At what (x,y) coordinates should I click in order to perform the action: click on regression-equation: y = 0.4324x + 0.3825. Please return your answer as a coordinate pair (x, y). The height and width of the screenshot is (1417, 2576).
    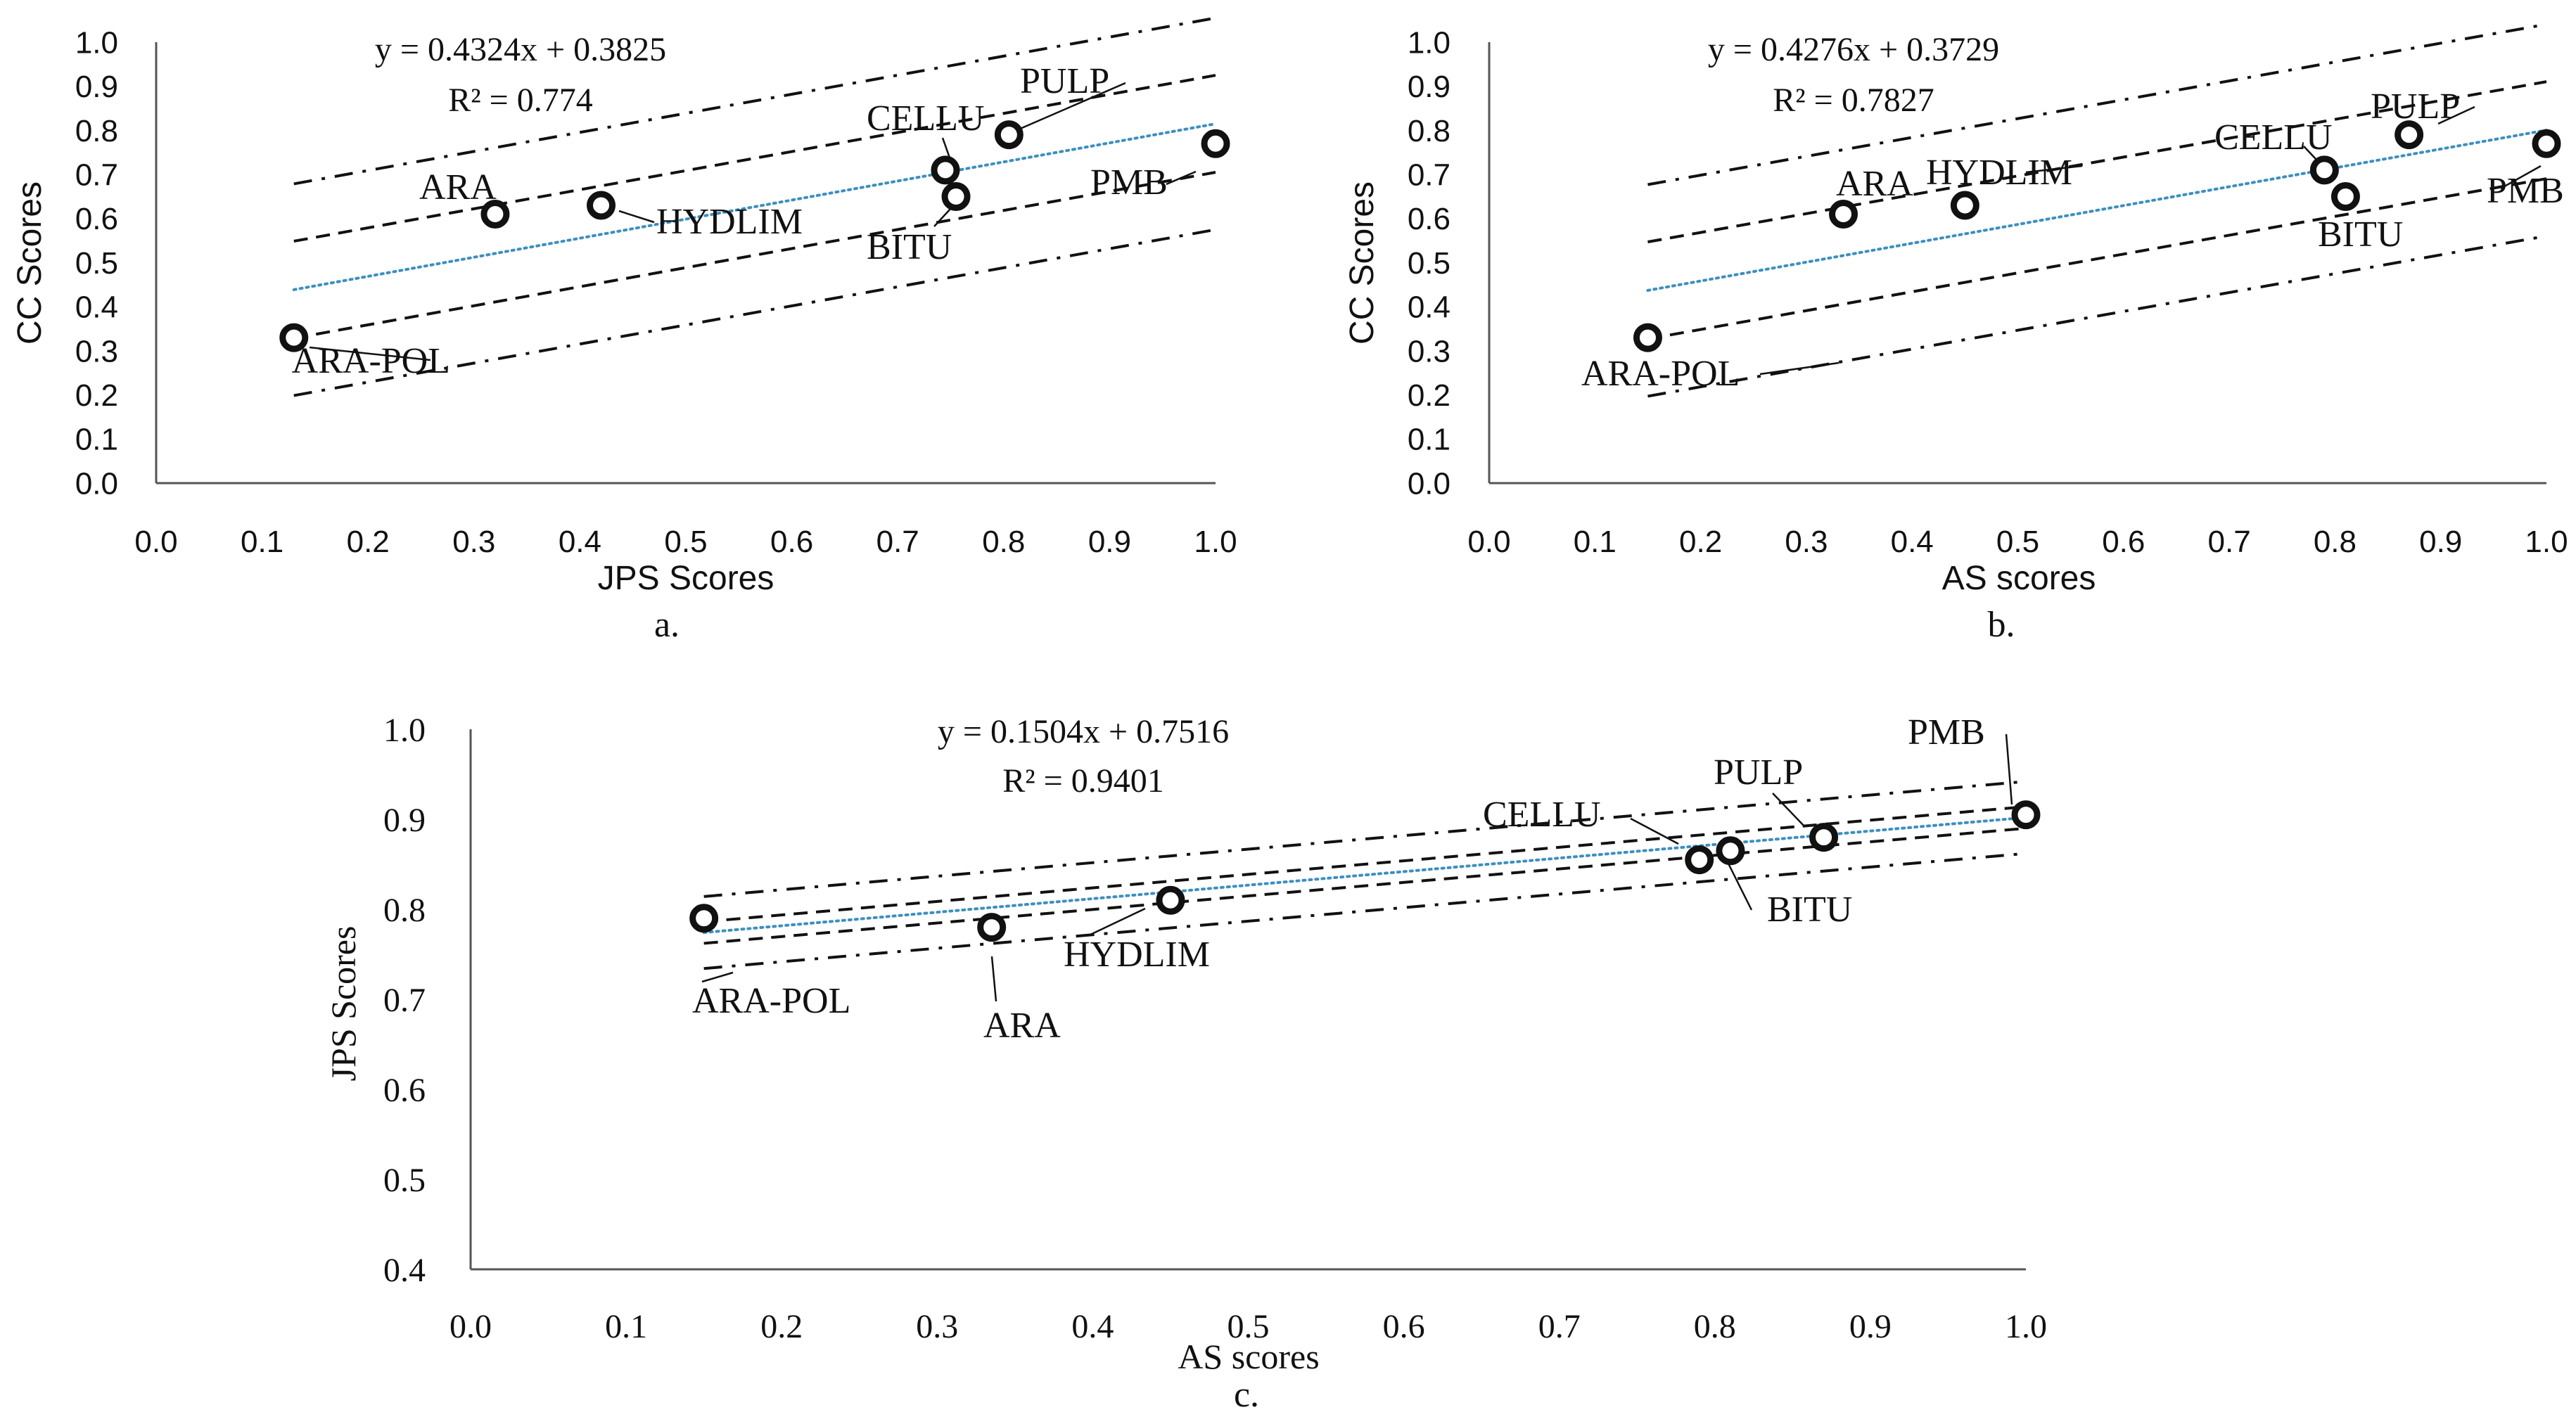
    Looking at the image, I should click on (520, 49).